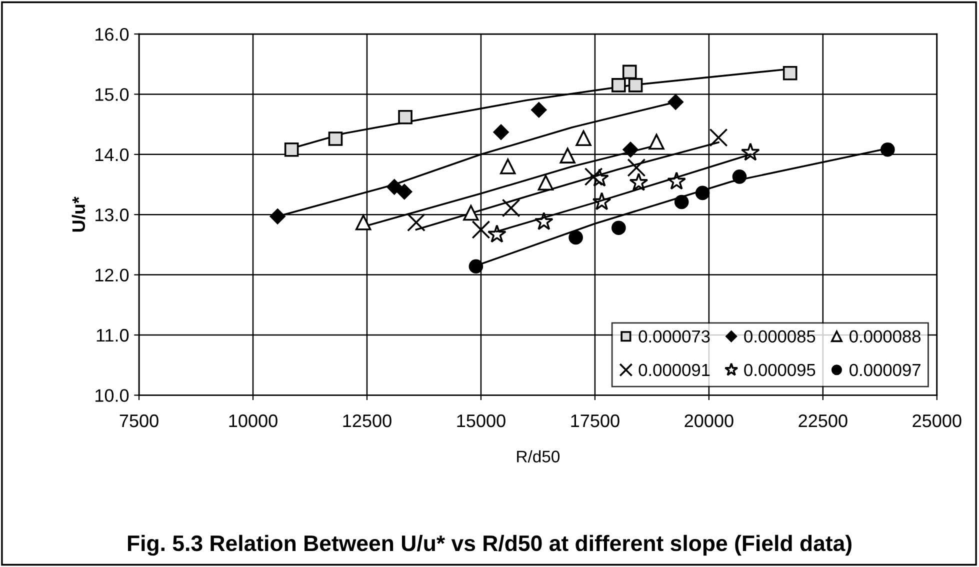 The width and height of the screenshot is (979, 567). What do you see at coordinates (885, 370) in the screenshot?
I see `legend-label: 0.000097` at bounding box center [885, 370].